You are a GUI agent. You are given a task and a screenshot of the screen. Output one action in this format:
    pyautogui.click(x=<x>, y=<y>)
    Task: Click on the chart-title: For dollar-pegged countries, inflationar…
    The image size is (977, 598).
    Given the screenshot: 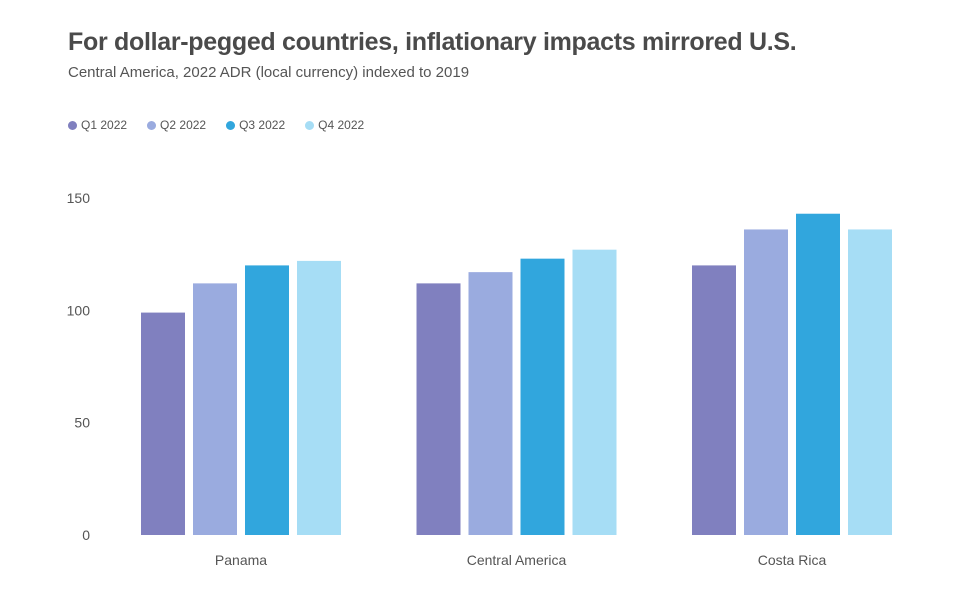 What is the action you would take?
    pyautogui.click(x=432, y=42)
    